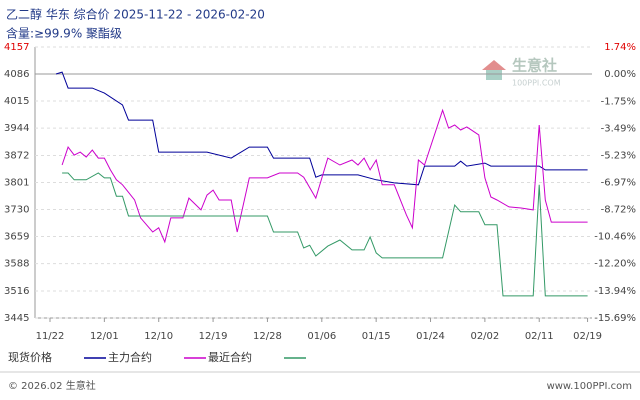  I want to click on y2-tick-label: -15.69%, so click(615, 318).